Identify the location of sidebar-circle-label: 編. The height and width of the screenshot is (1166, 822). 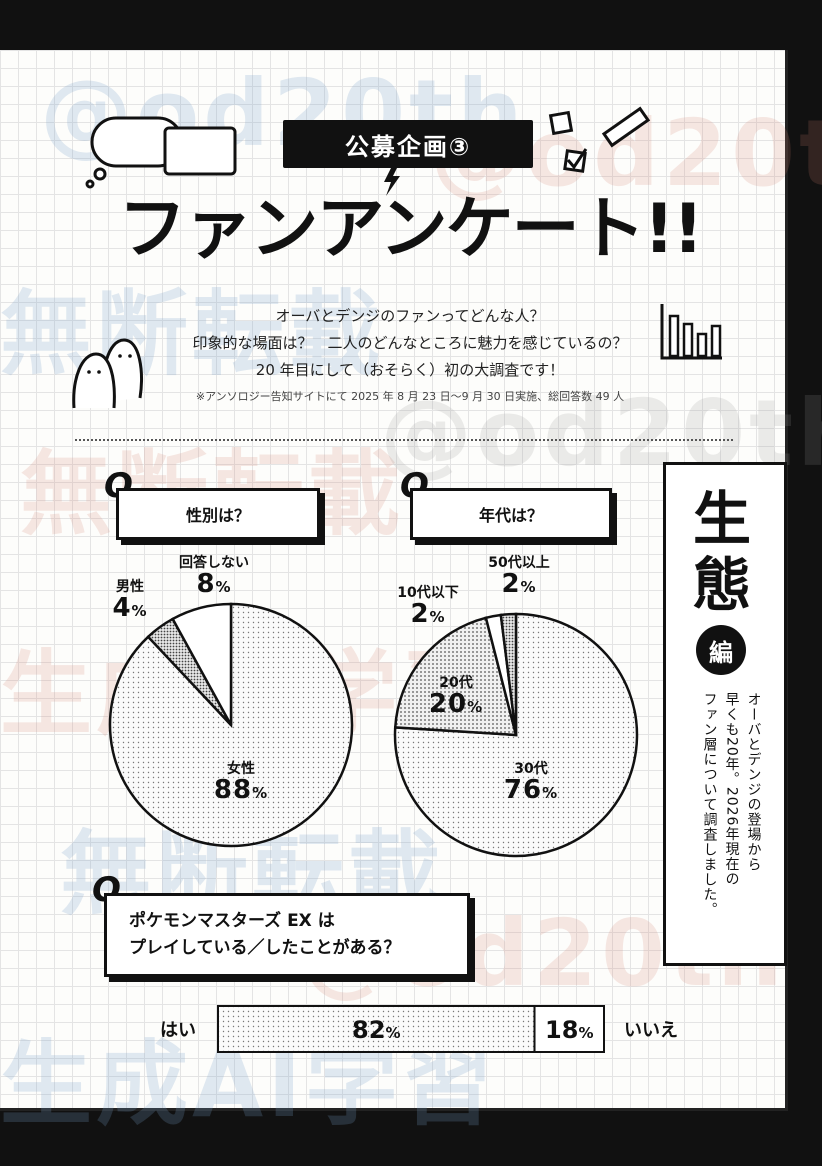
(721, 650).